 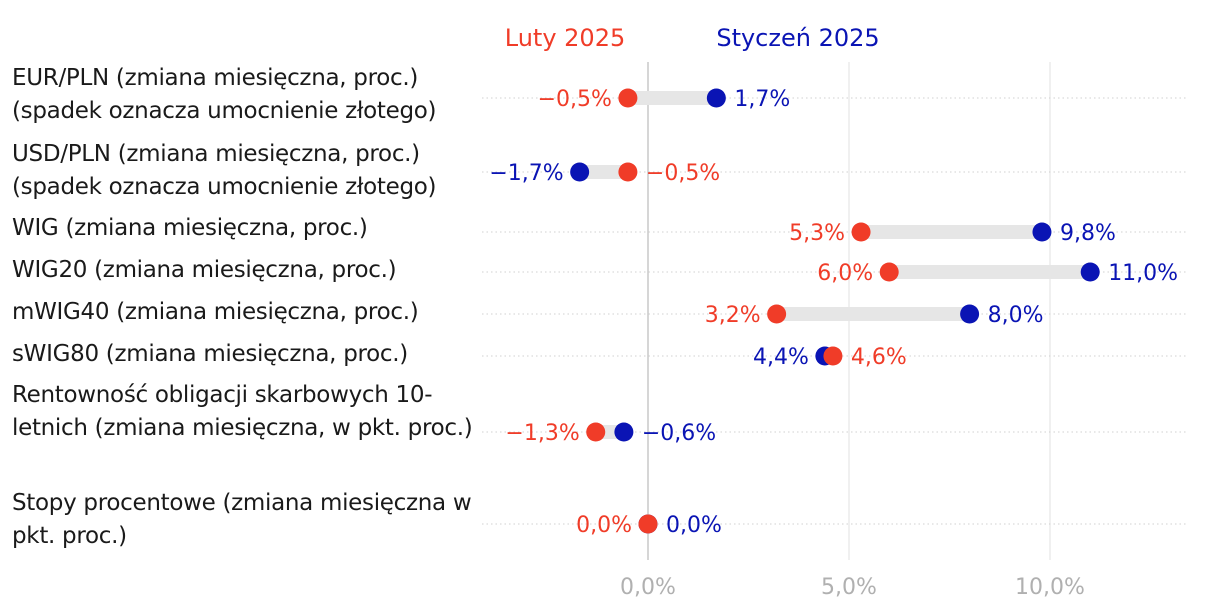 I want to click on category-label: WIG (zmiana miesięczna, proc.), so click(x=190, y=228).